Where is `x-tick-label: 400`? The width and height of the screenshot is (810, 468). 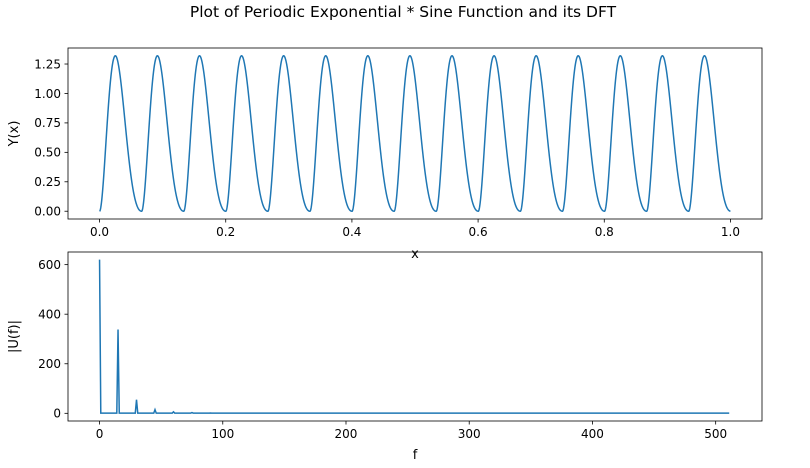 x-tick-label: 400 is located at coordinates (592, 434).